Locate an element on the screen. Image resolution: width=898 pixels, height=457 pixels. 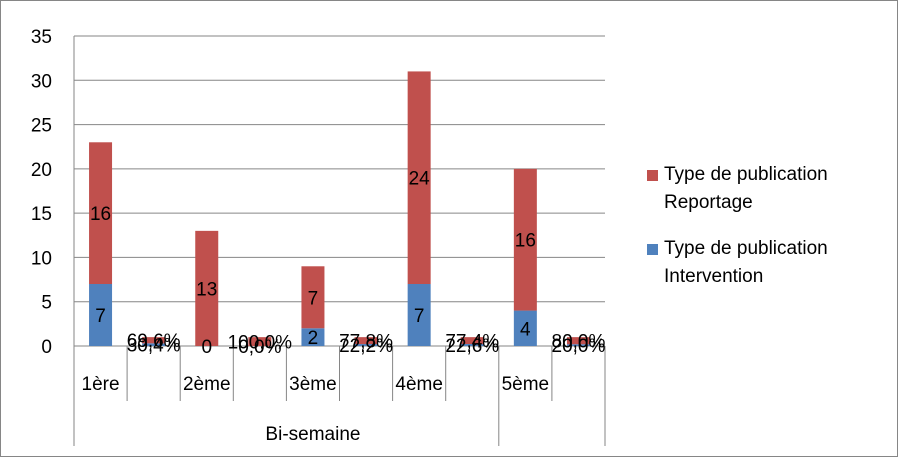
legend-swatch-reportage is located at coordinates (652, 175).